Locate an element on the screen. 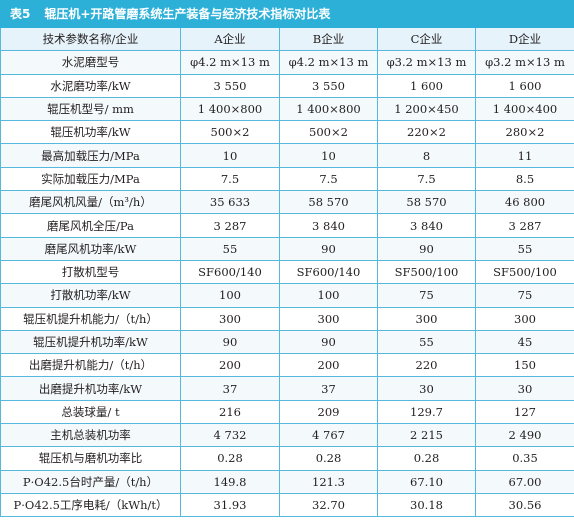 The height and width of the screenshot is (528, 574). cell-b: 10 is located at coordinates (328, 155).